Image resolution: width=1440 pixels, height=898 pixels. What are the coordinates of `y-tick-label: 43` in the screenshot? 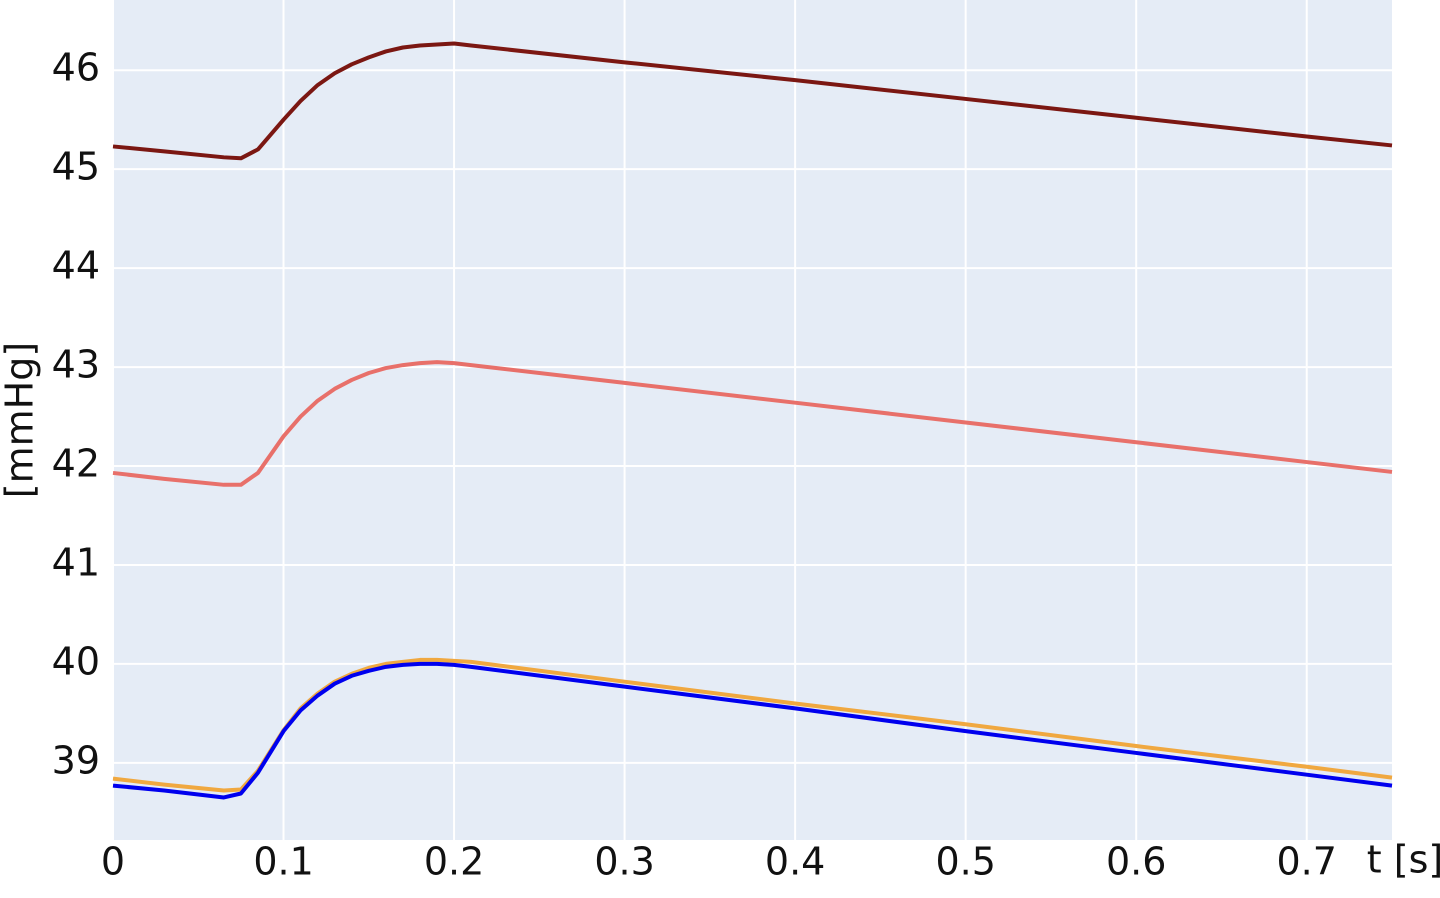 It's located at (76, 365).